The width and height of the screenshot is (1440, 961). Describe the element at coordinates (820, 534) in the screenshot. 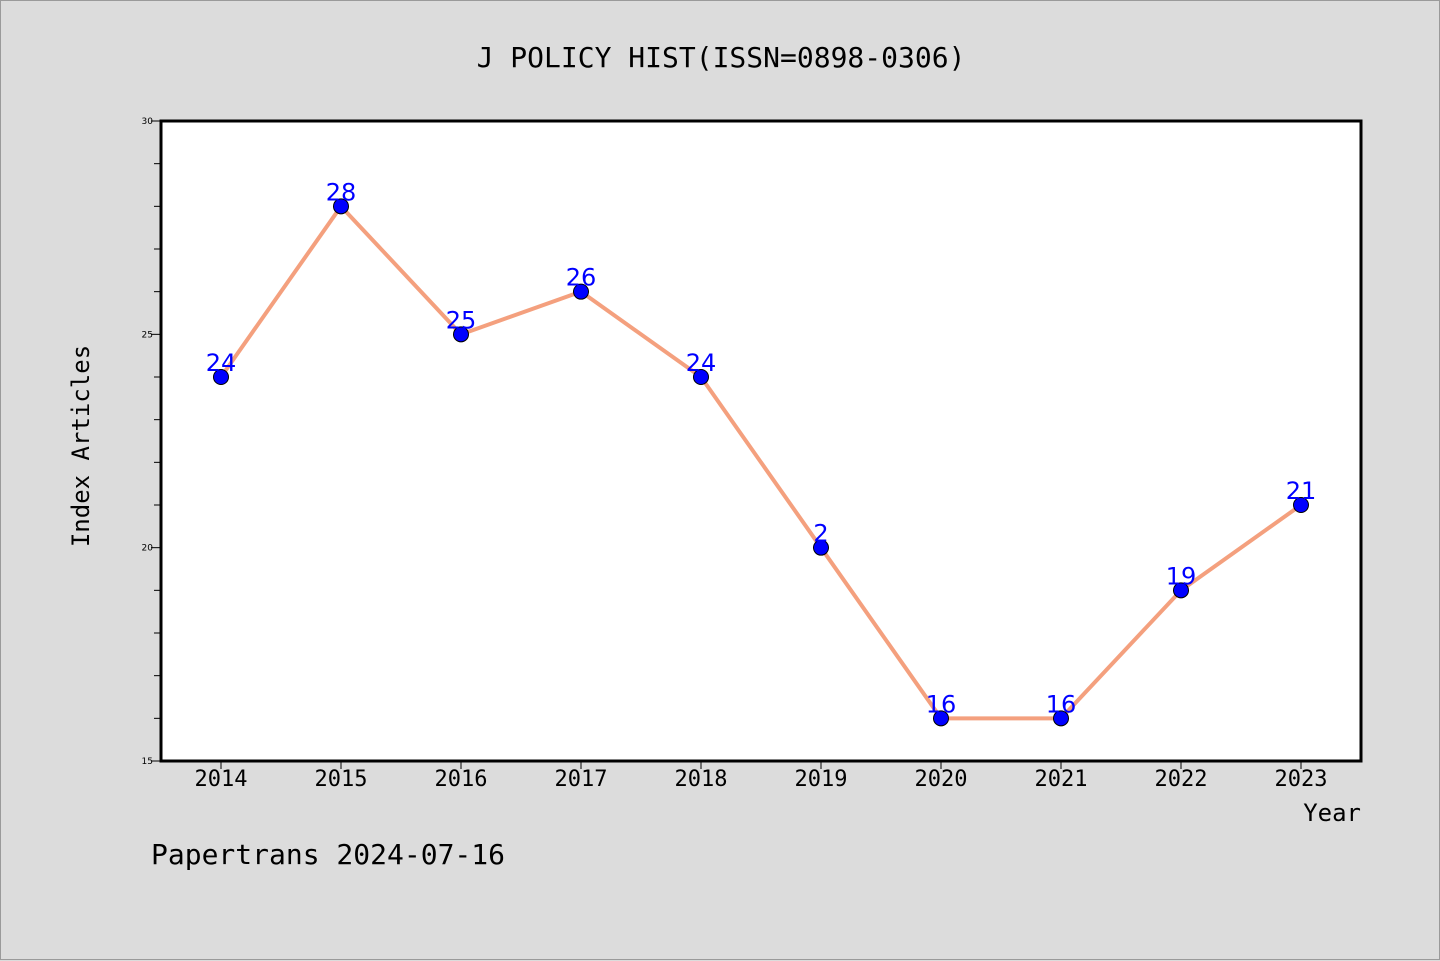

I see `data-label: 2` at that location.